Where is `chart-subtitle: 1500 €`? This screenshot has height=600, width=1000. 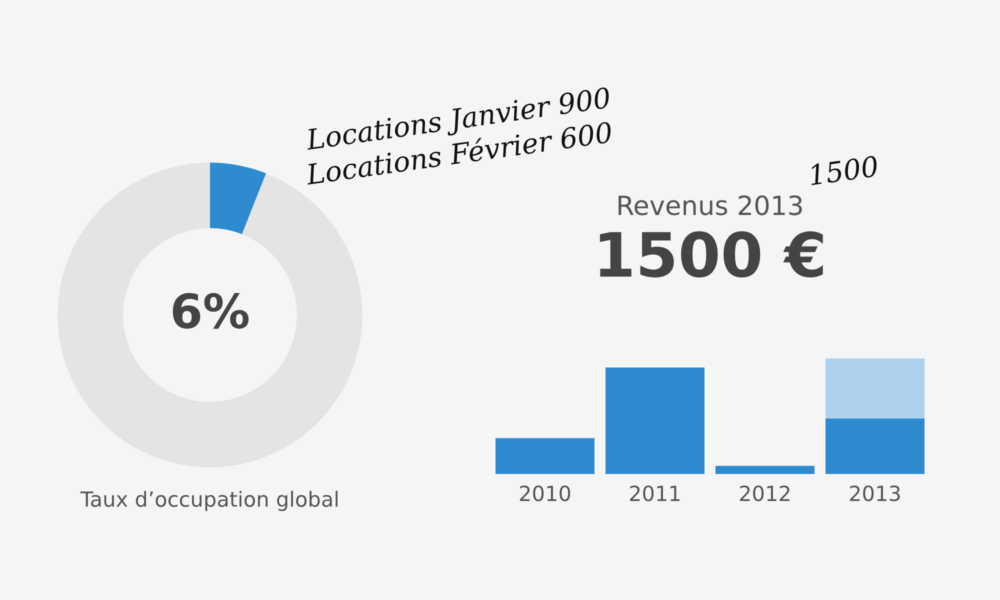
chart-subtitle: 1500 € is located at coordinates (711, 254).